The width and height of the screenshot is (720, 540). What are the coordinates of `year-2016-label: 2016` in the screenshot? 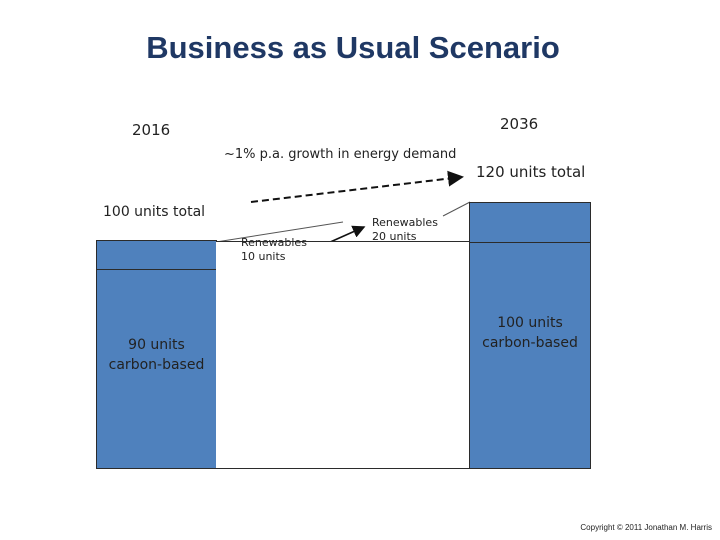 It's located at (151, 130).